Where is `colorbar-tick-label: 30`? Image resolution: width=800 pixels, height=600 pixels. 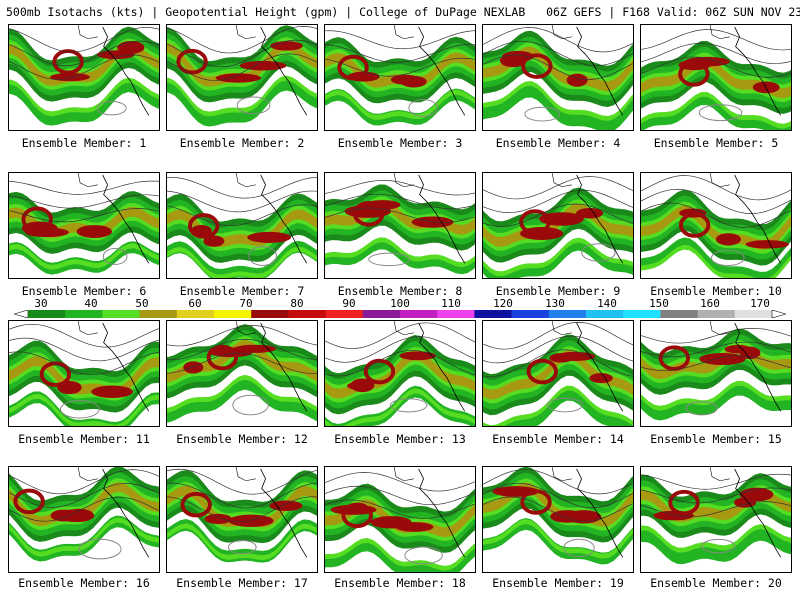
colorbar-tick-label: 30 is located at coordinates (41, 303).